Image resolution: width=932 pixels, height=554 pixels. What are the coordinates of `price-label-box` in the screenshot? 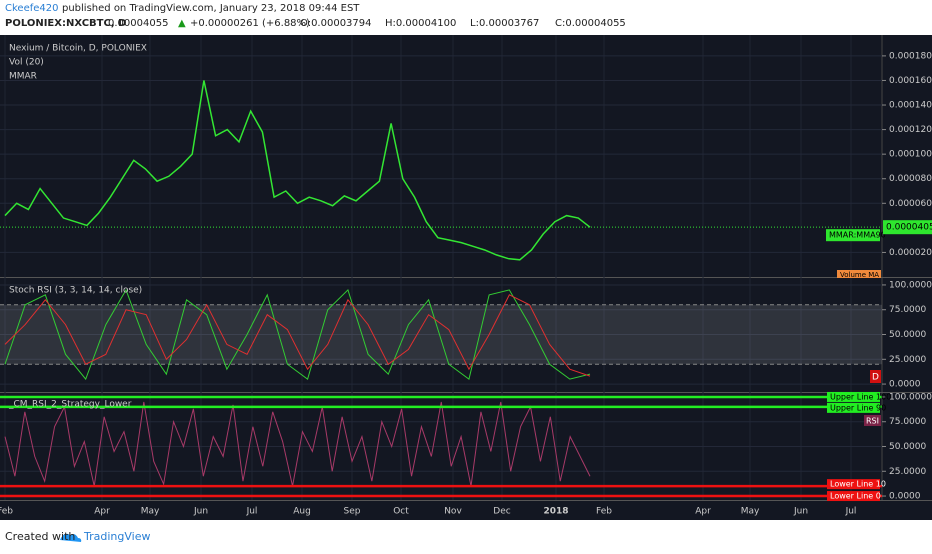 It's located at (907, 227).